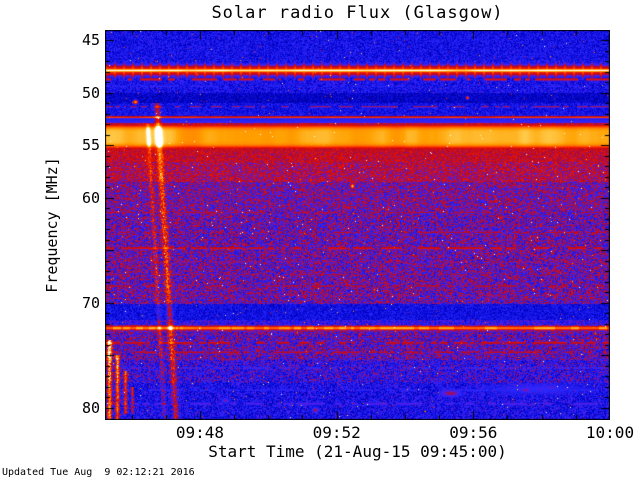 This screenshot has height=480, width=640. I want to click on x-tick-label: 09:48, so click(200, 432).